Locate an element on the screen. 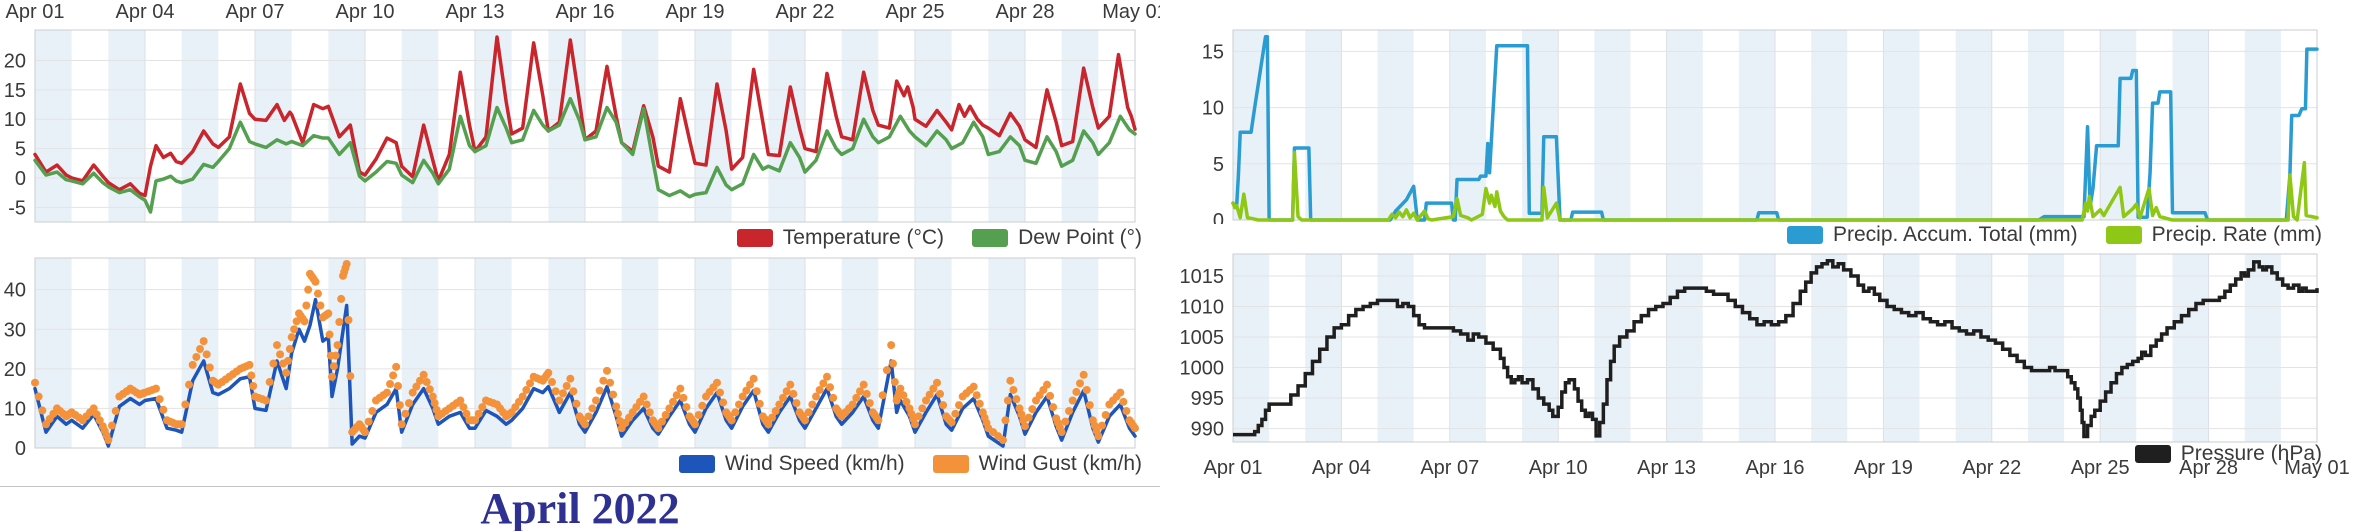  legend-item-precip-accum: Precip. Accum. Total (mm) is located at coordinates (1932, 235).